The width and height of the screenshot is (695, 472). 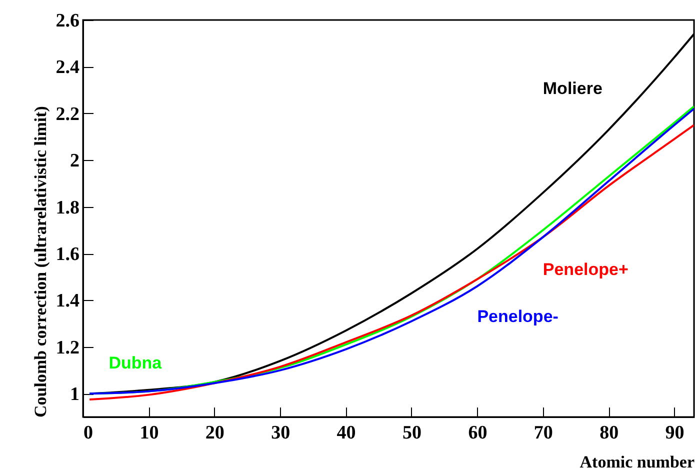 What do you see at coordinates (214, 433) in the screenshot?
I see `x-tick-label: 20` at bounding box center [214, 433].